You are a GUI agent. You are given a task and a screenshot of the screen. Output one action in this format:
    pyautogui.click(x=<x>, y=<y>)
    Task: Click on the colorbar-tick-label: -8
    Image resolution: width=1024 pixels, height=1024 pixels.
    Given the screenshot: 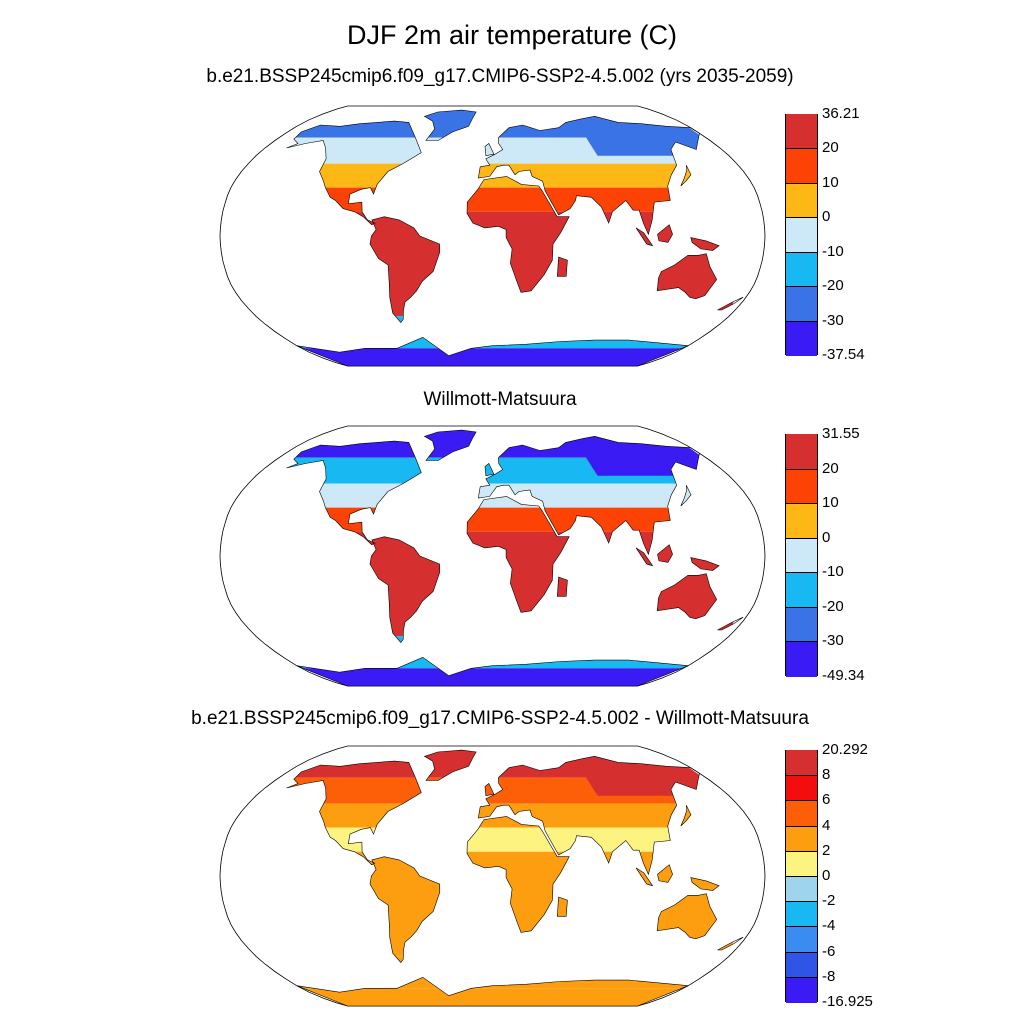 What is the action you would take?
    pyautogui.click(x=829, y=976)
    